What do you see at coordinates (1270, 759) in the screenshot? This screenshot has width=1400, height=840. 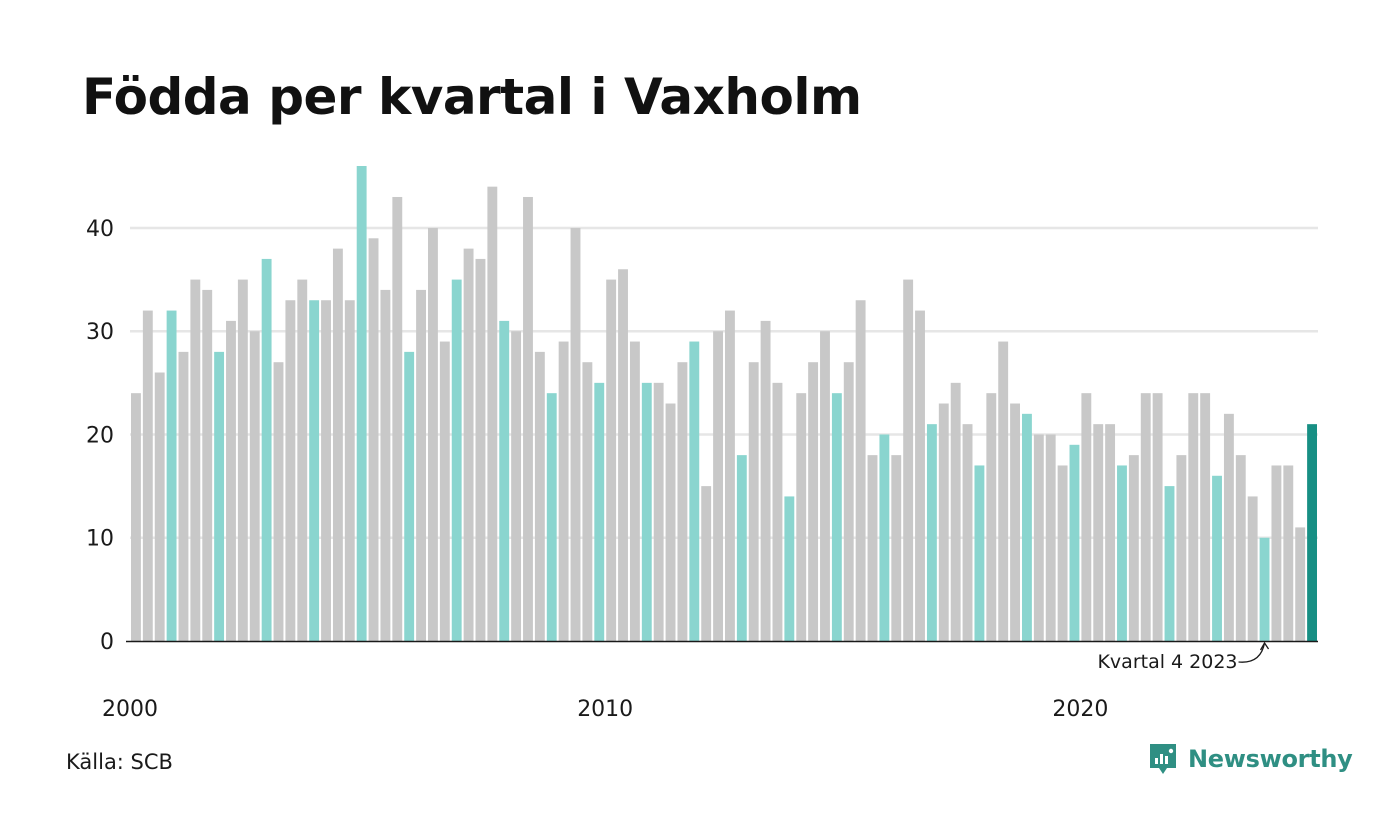 I see `brand-name: Newsworthy` at bounding box center [1270, 759].